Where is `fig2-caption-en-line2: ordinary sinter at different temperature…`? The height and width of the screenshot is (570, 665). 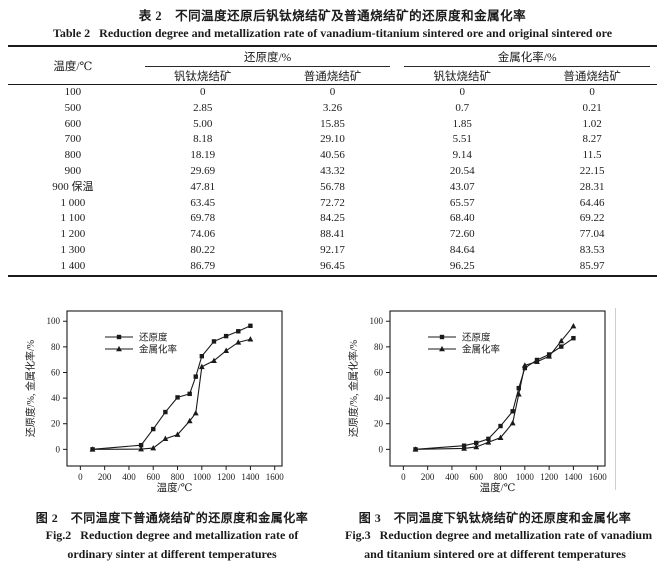
fig2-caption-en-line2: ordinary sinter at different temperature… is located at coordinates (172, 554).